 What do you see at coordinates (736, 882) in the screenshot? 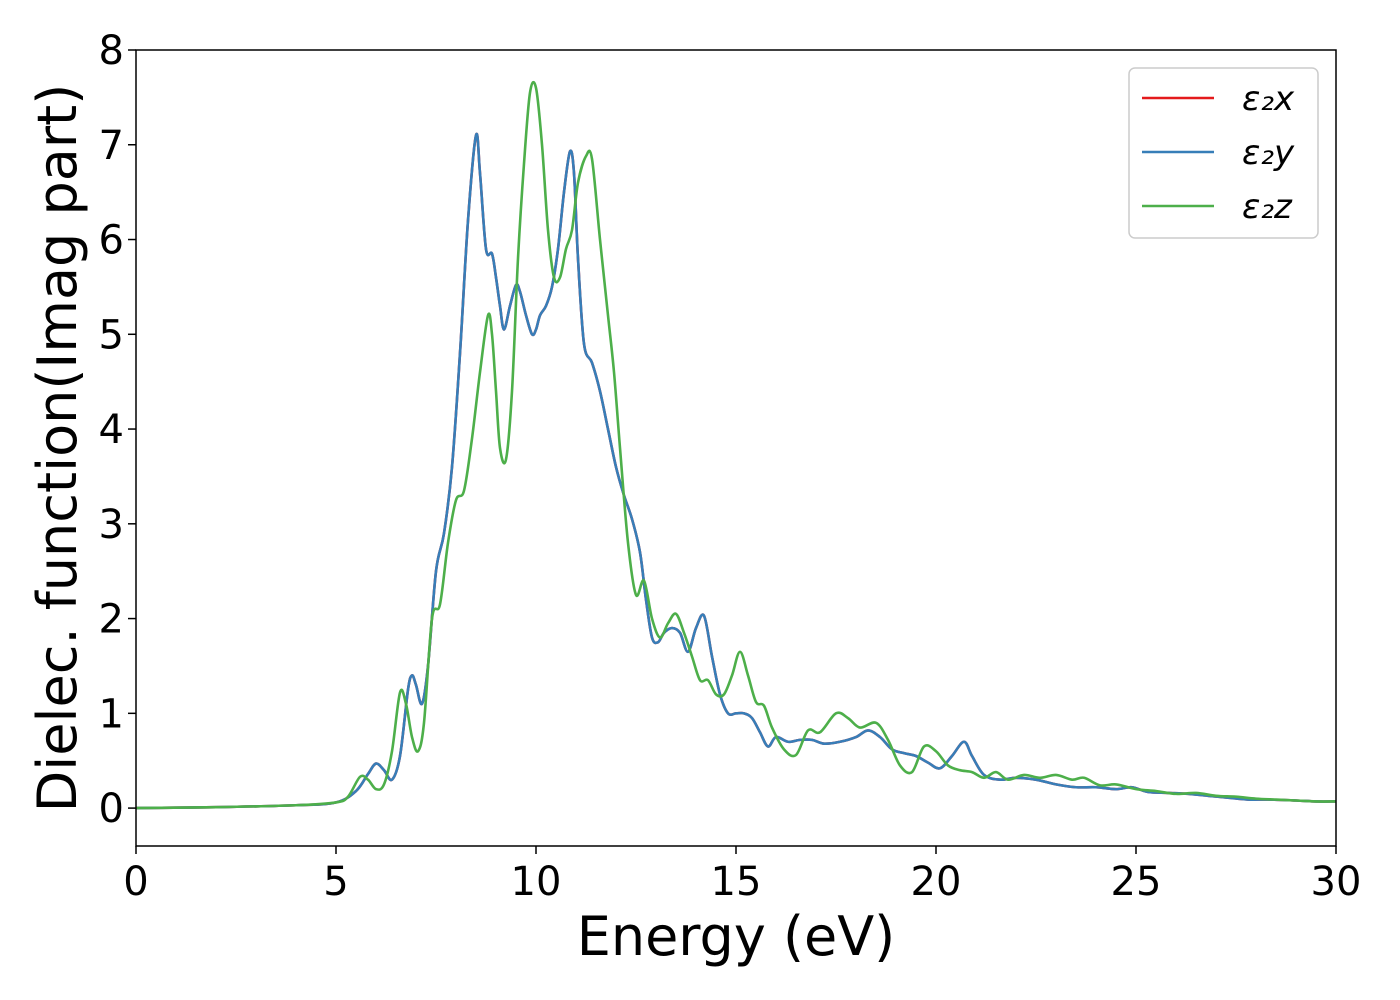
I see `x-tick-label: 15` at bounding box center [736, 882].